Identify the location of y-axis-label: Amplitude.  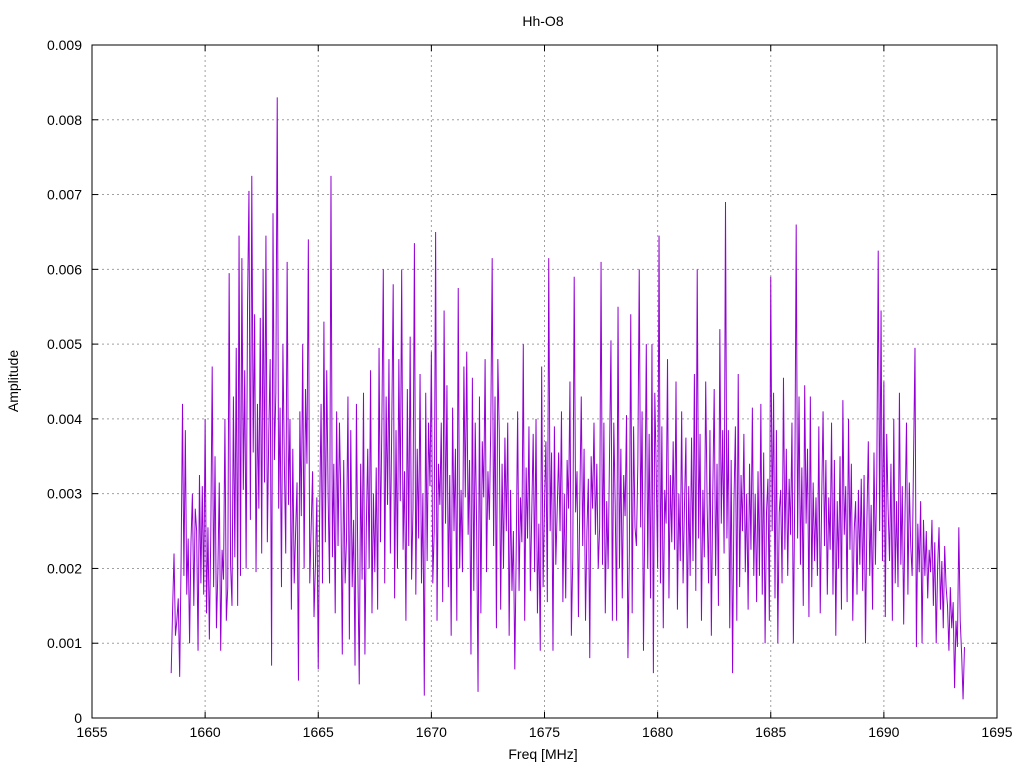
(13, 381).